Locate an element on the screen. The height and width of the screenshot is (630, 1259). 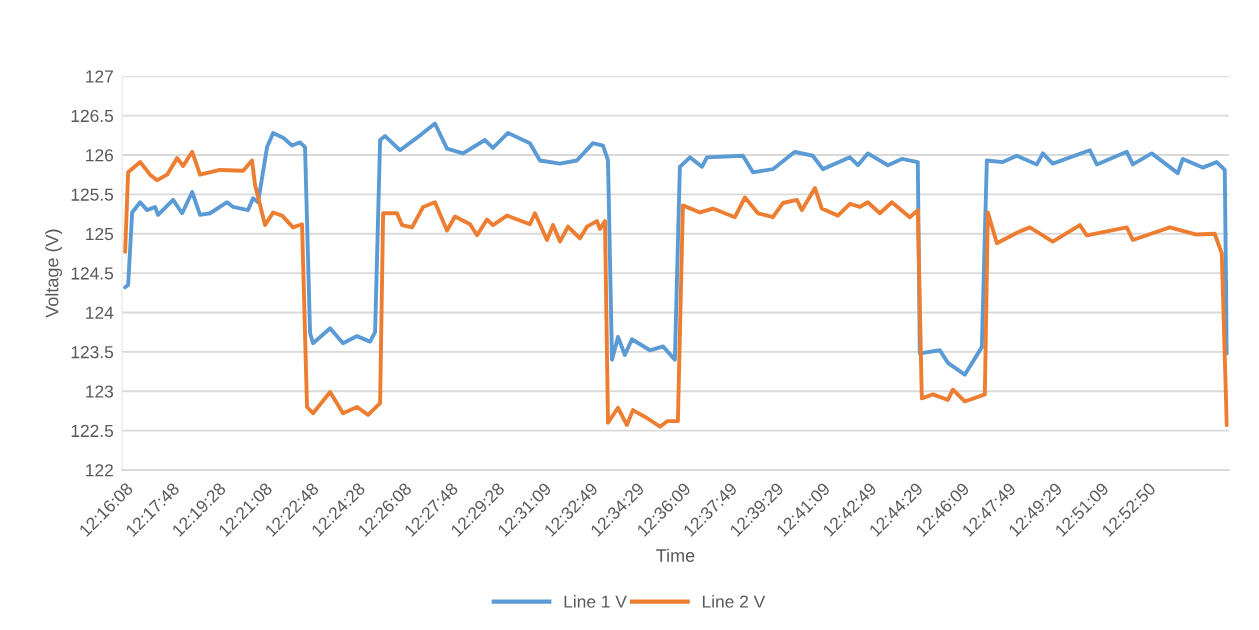
y-tick-label: 124.5 is located at coordinates (92, 273).